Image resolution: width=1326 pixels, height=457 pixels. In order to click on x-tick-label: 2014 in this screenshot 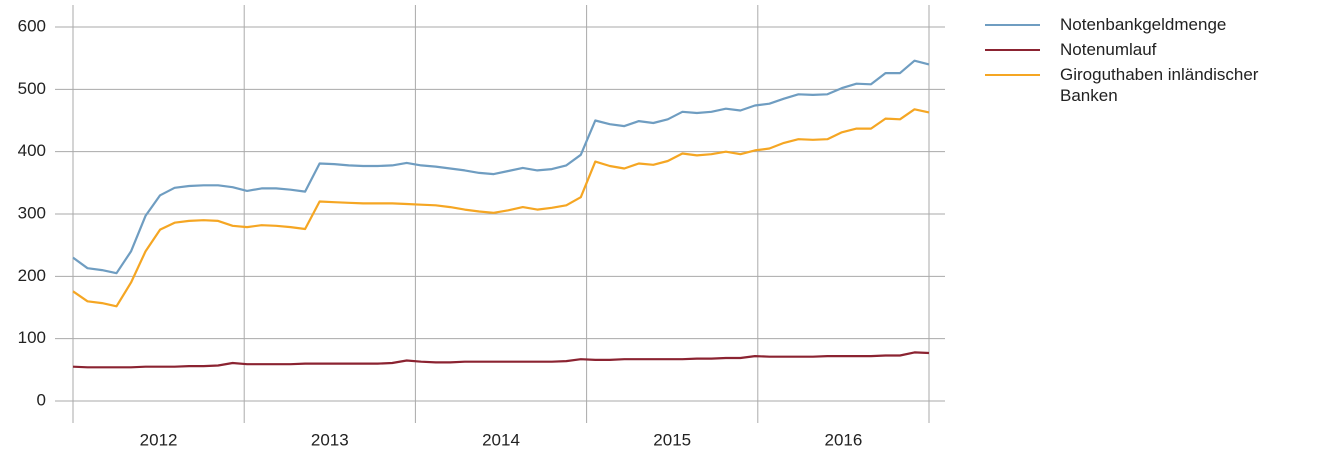, I will do `click(501, 439)`.